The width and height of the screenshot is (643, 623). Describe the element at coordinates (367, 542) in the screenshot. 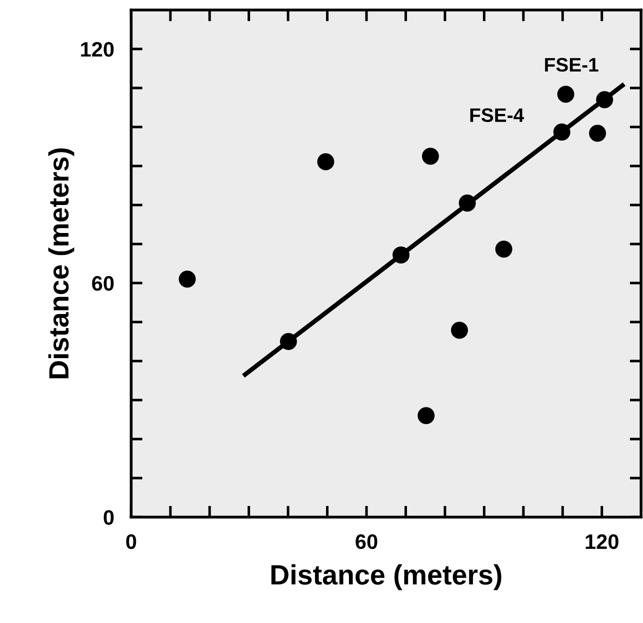

I see `x-tick-label: 60` at that location.